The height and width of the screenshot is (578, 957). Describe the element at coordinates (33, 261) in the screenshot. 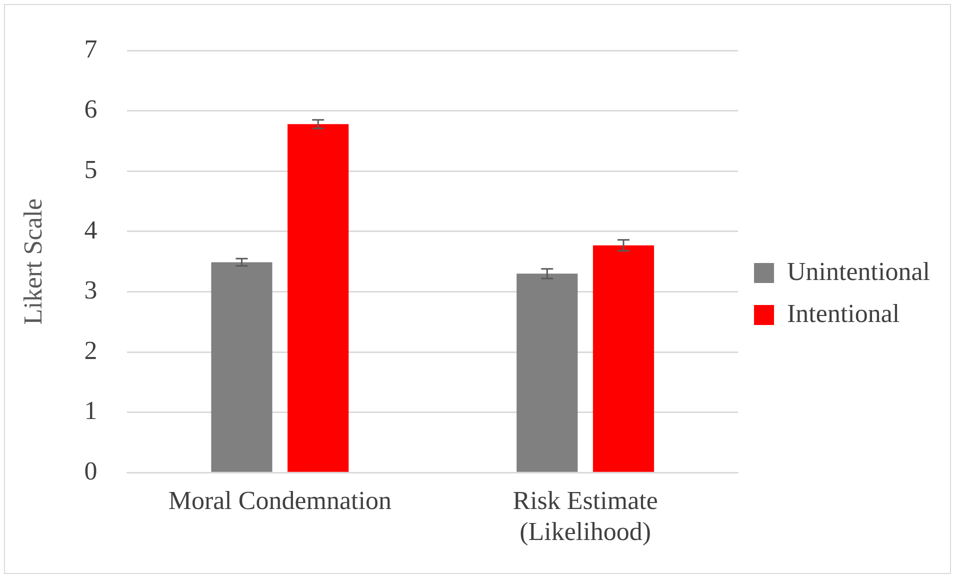

I see `y-axis-title: Likert Scale` at that location.